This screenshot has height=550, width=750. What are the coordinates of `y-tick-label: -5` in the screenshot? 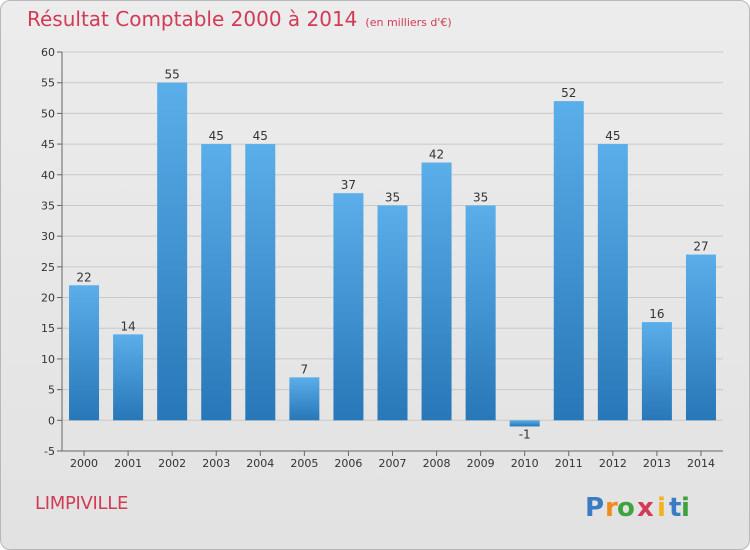 It's located at (49, 451).